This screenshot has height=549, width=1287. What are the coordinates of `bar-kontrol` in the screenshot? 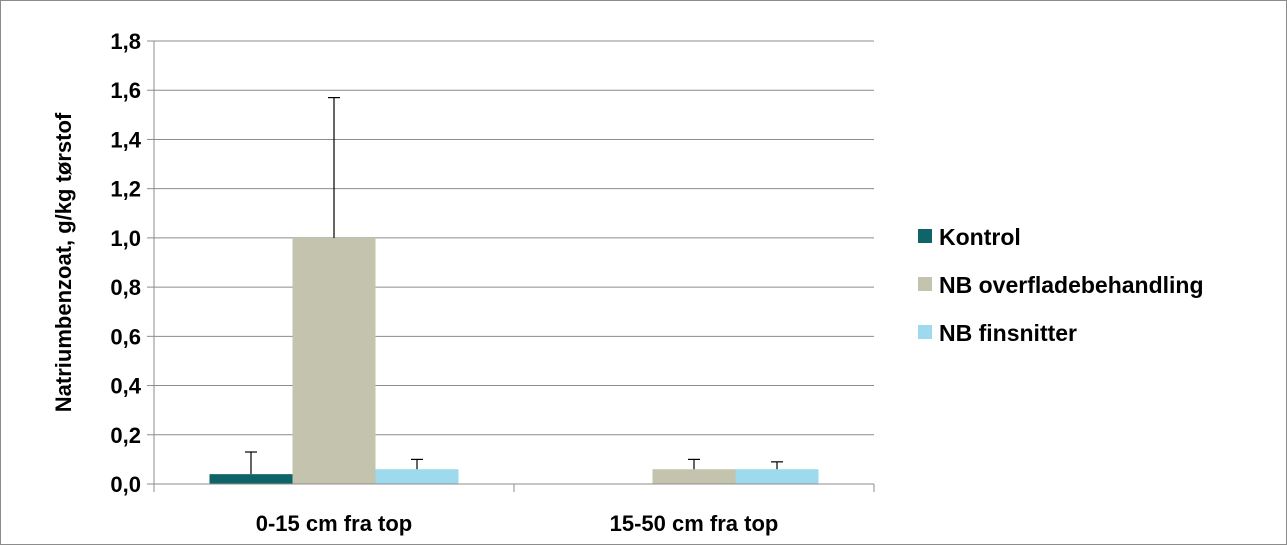 It's located at (251, 479).